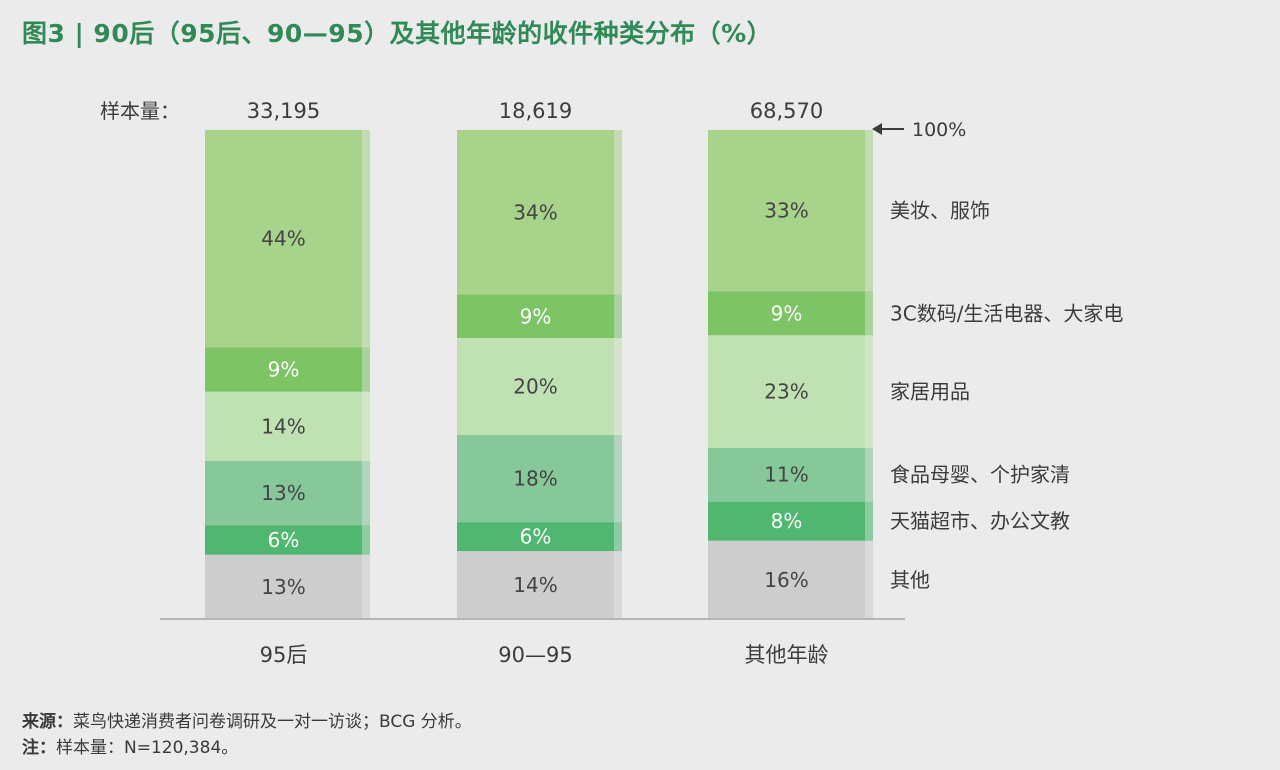 The height and width of the screenshot is (770, 1280). Describe the element at coordinates (930, 392) in the screenshot. I see `legend-label: 家居用品` at that location.